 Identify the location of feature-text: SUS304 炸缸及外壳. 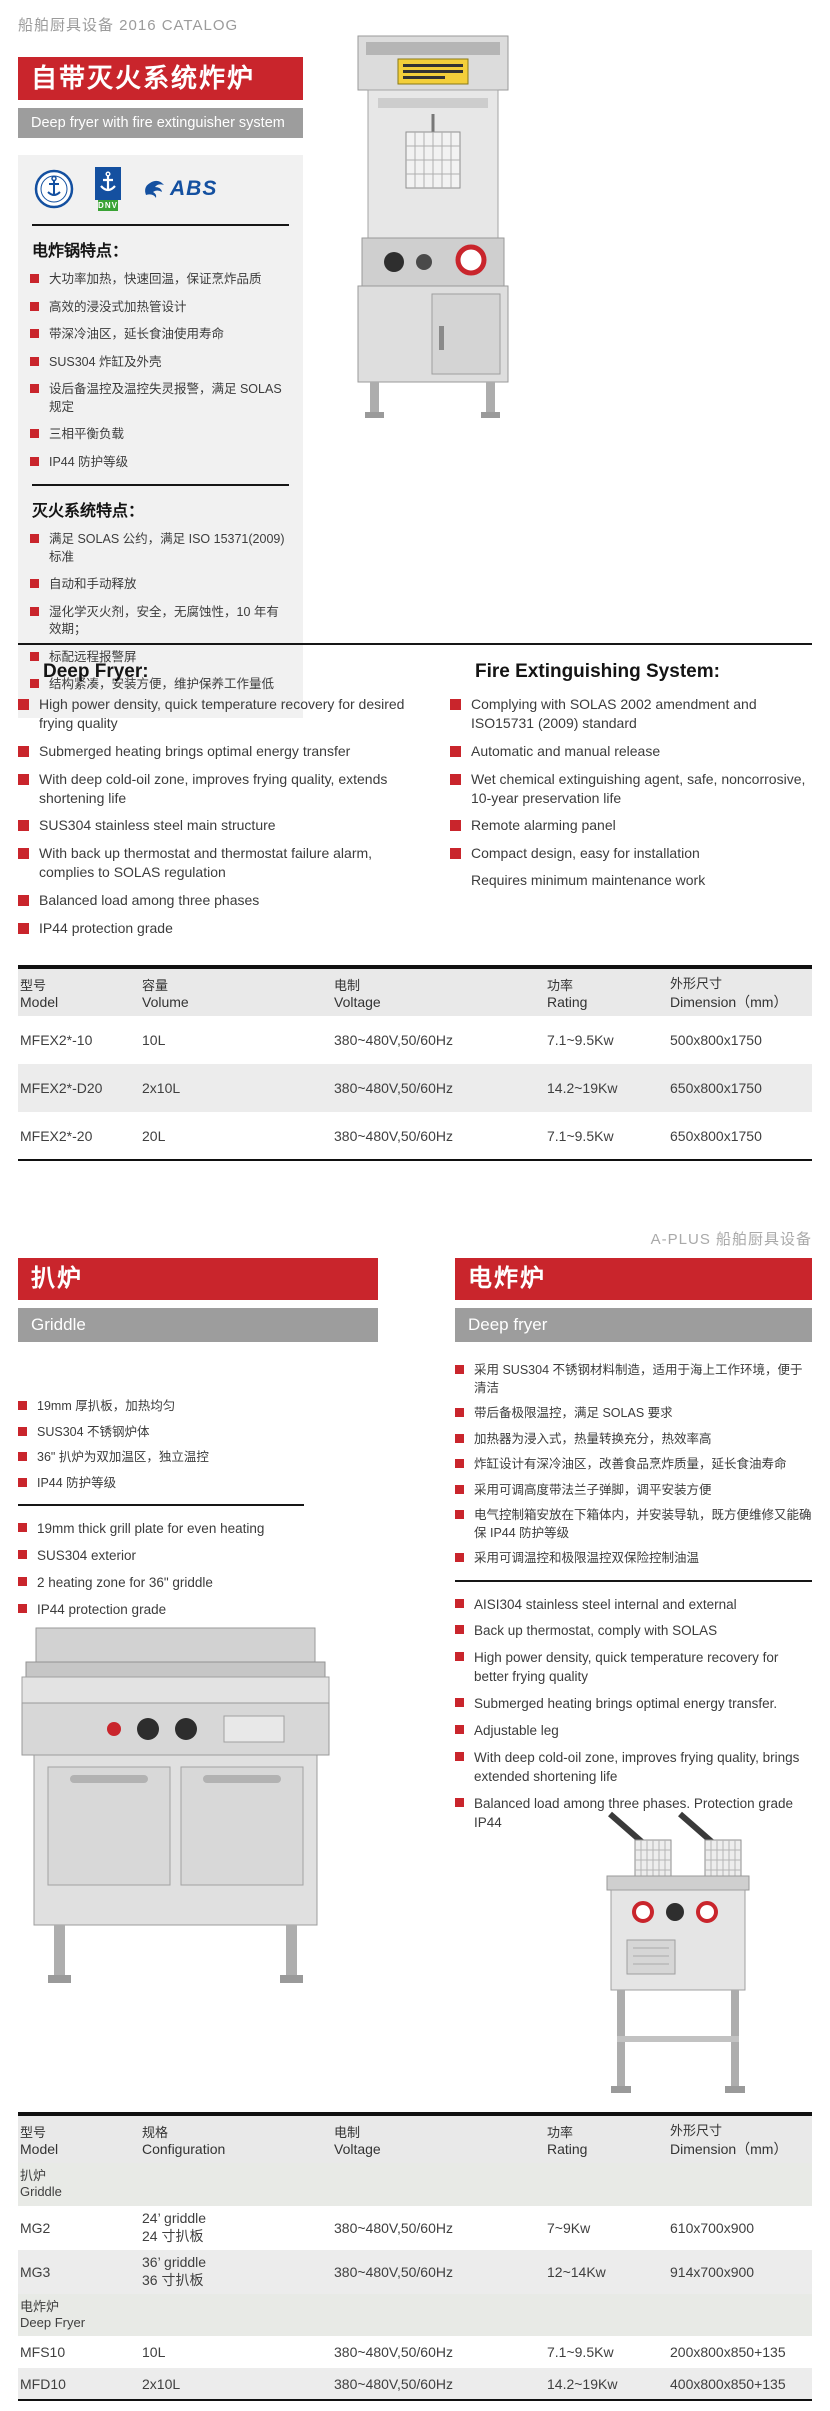
(105, 361).